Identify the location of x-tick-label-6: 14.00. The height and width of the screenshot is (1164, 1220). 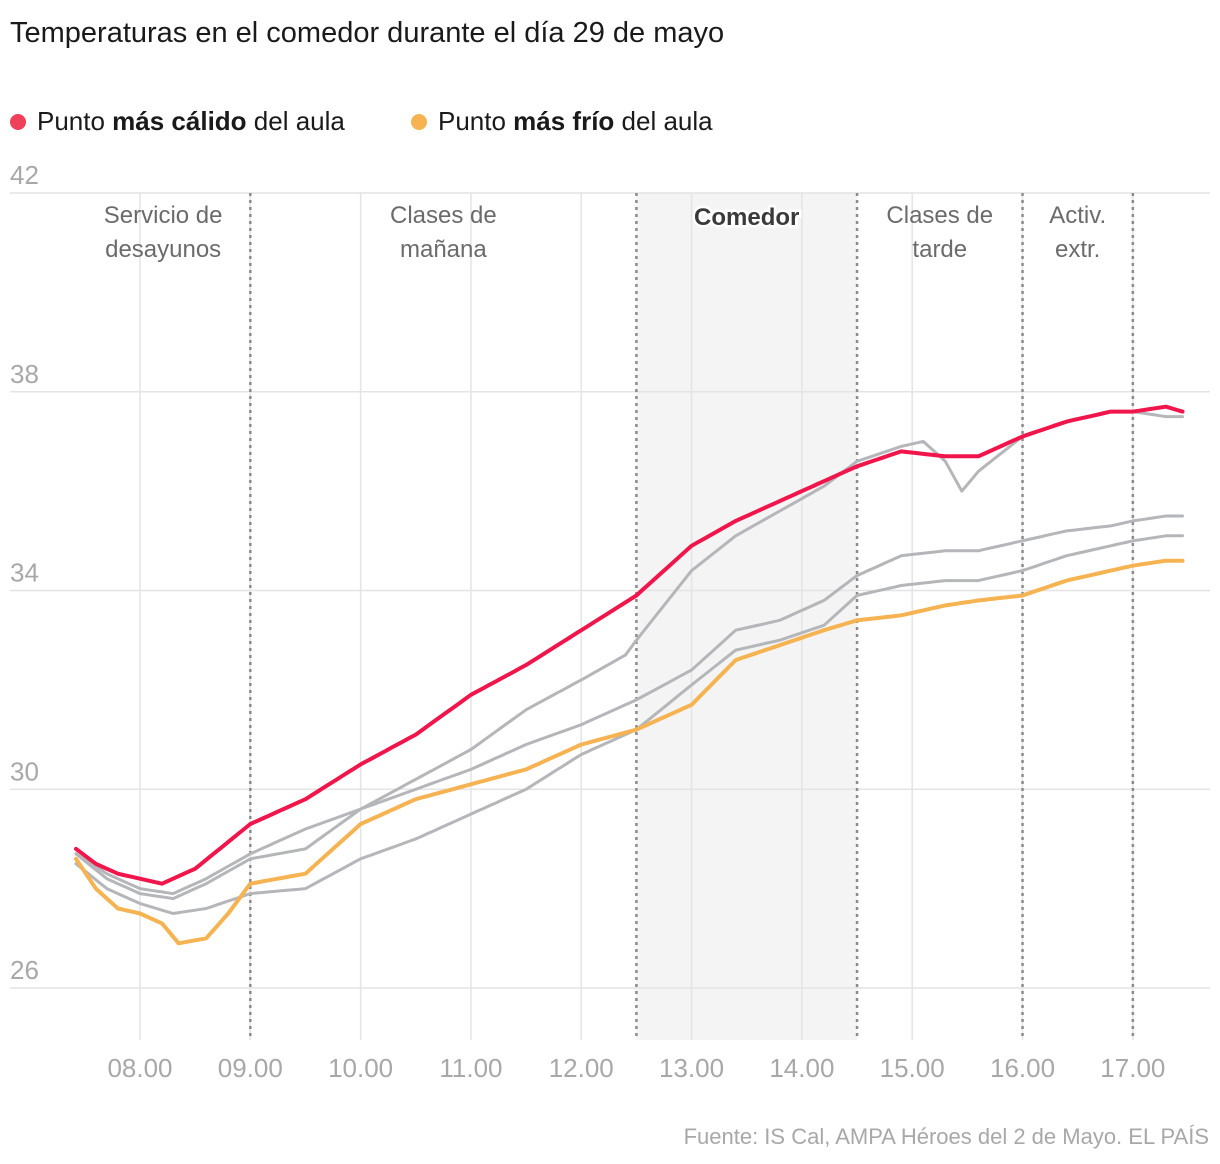
(801, 1068).